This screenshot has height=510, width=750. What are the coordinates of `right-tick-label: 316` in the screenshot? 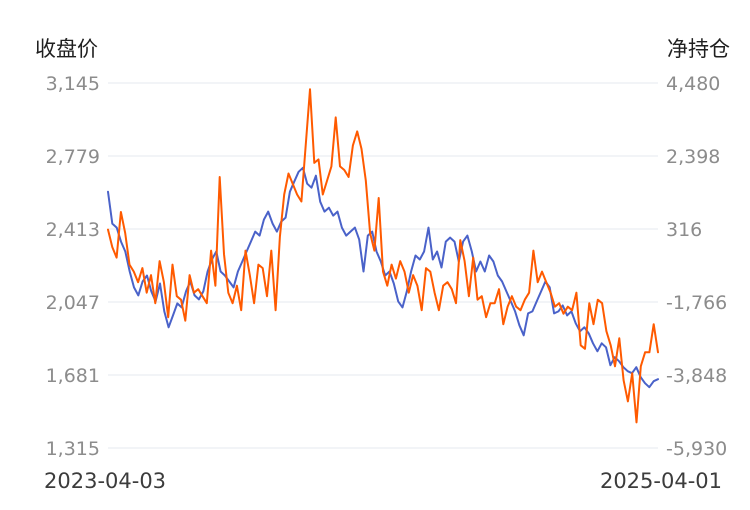 It's located at (684, 230).